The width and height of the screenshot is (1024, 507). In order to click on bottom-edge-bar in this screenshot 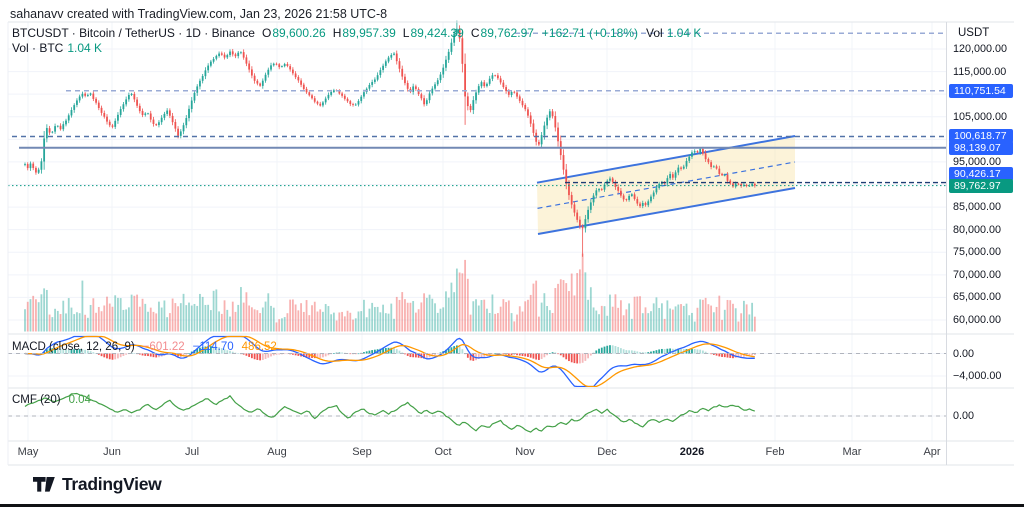, I will do `click(512, 505)`.